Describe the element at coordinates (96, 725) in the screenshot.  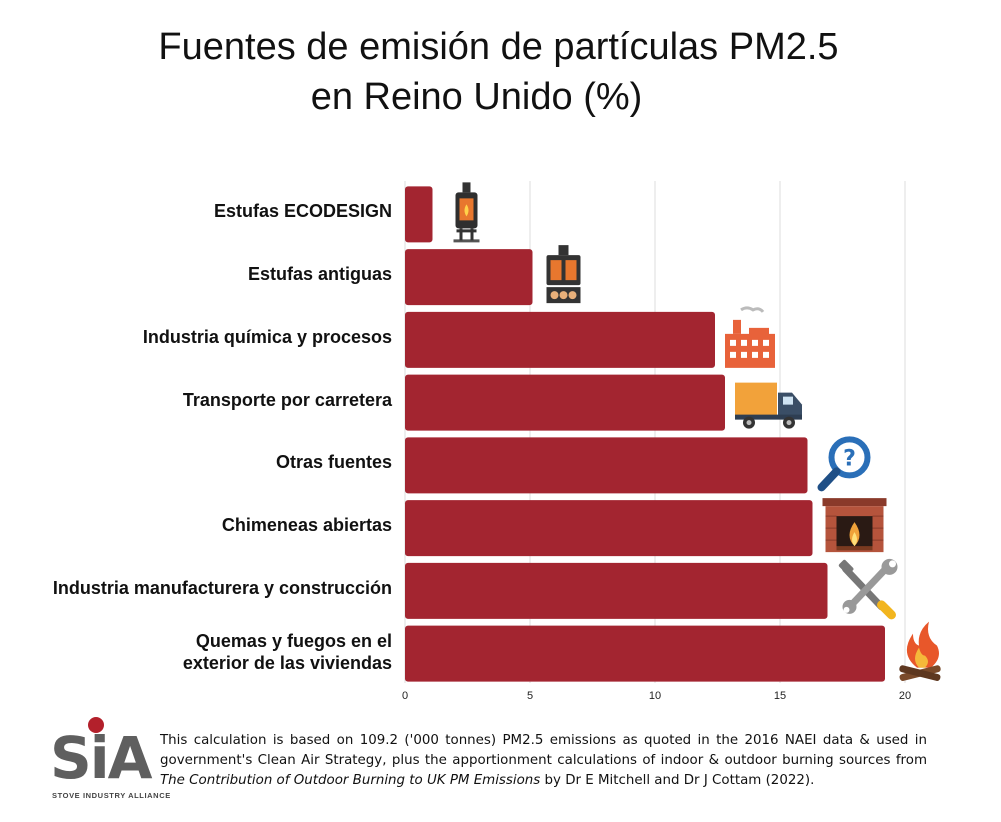
I see `logo-graphic` at that location.